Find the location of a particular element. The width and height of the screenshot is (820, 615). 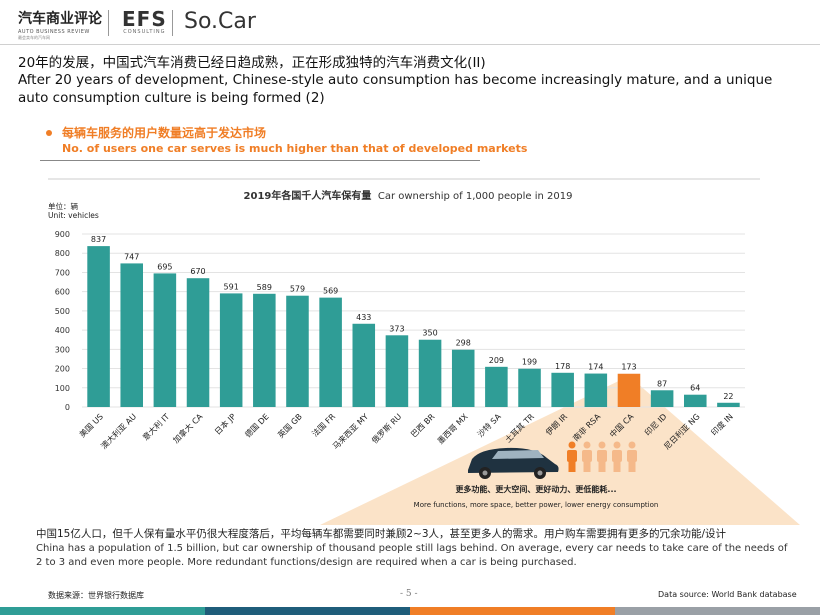

bar-value-label: 199 is located at coordinates (529, 362).